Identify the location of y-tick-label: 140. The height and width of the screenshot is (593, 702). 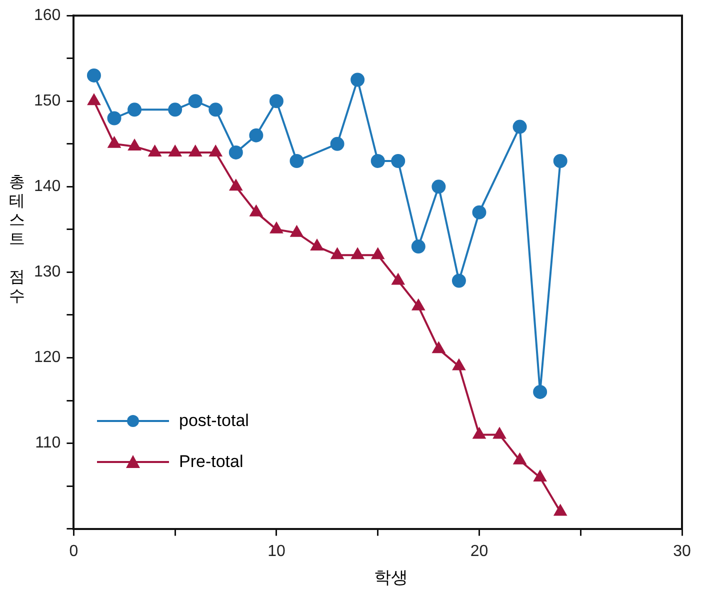
(47, 187).